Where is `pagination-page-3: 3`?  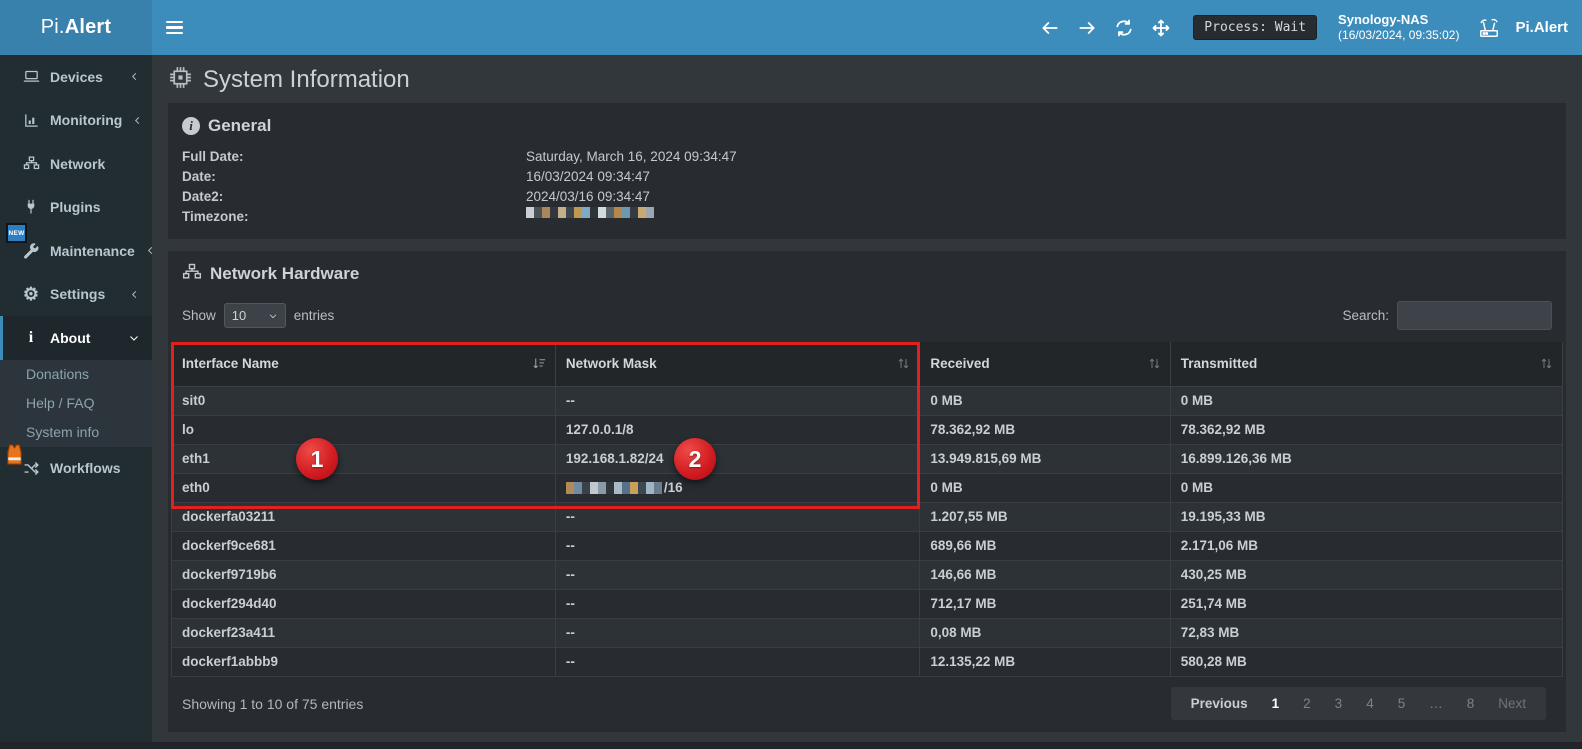 pagination-page-3: 3 is located at coordinates (1338, 703).